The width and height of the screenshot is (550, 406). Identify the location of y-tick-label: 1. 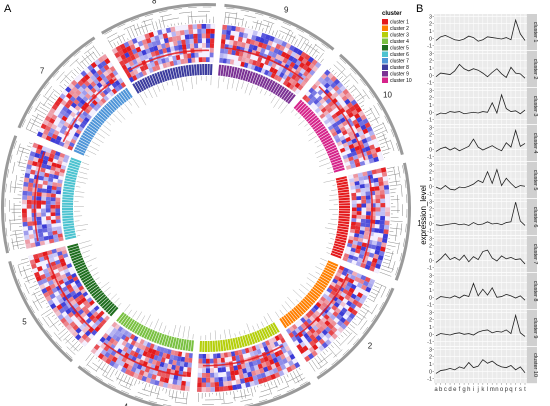
(430, 291).